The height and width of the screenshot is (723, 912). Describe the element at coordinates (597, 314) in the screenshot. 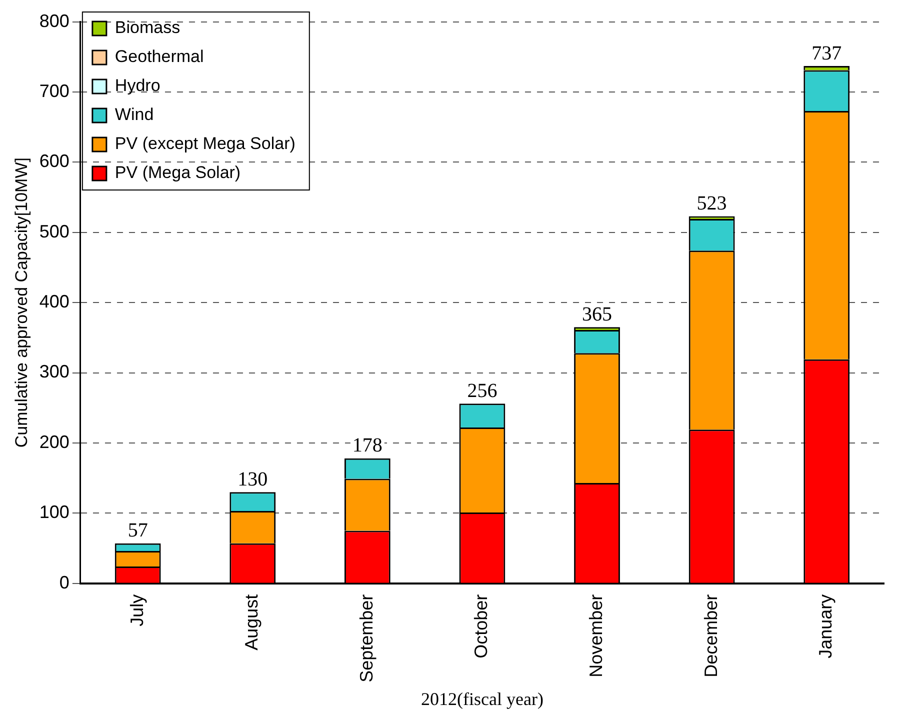

I see `total-label: 365` at that location.